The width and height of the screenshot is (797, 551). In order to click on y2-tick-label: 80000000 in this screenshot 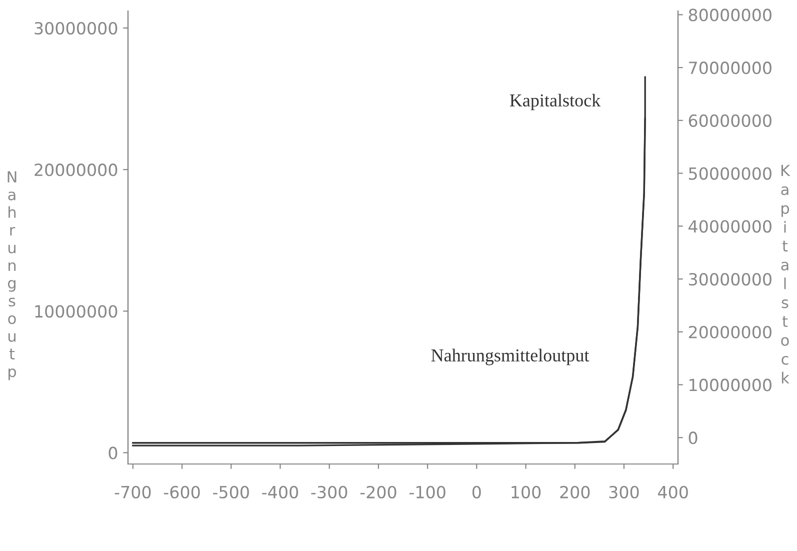, I will do `click(730, 15)`.